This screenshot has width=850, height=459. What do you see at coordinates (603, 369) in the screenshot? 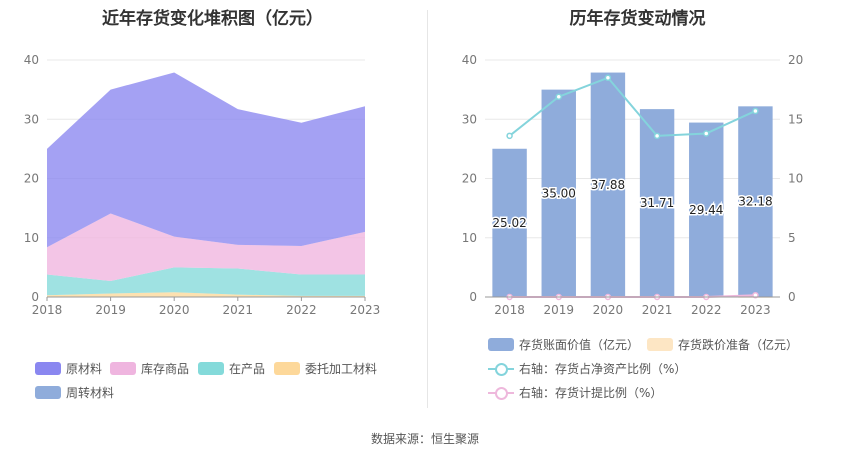
I see `legend-label: 右轴：存货占净资产比例（%）` at bounding box center [603, 369].